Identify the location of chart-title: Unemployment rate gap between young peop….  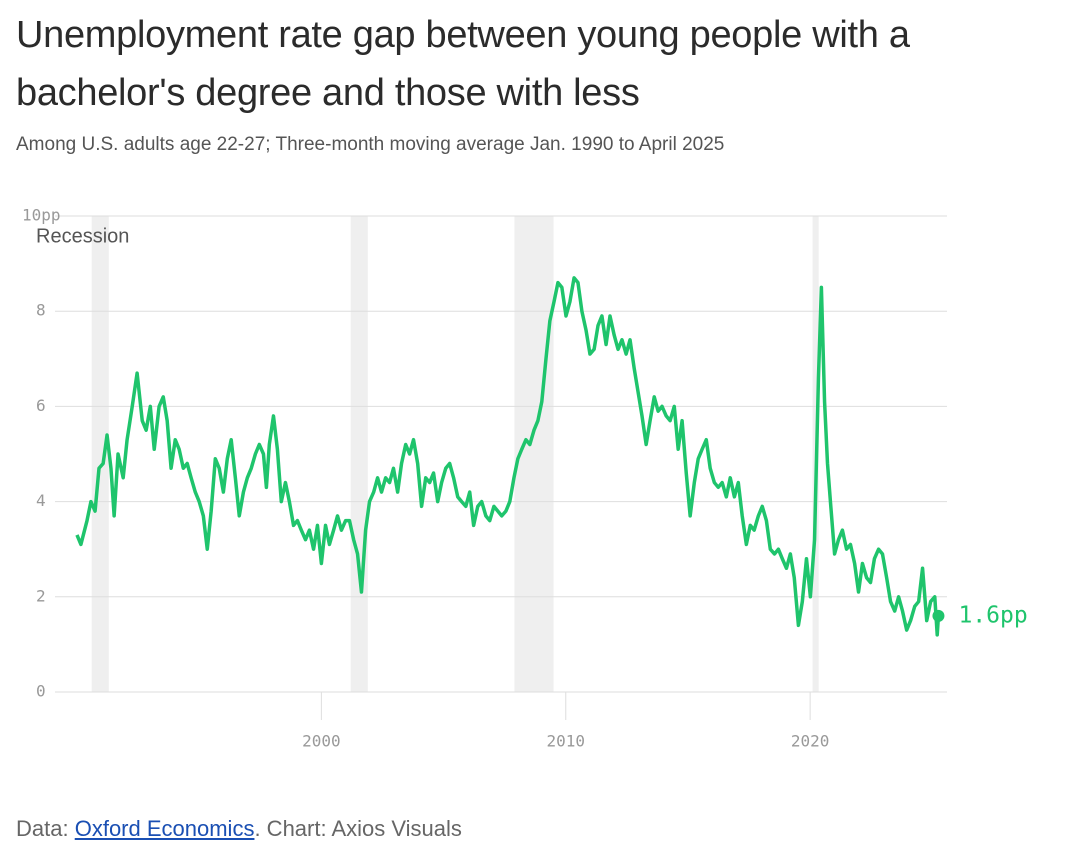
(463, 64).